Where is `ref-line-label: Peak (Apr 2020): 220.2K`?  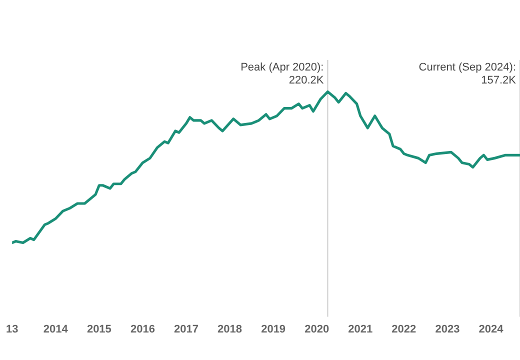 ref-line-label: Peak (Apr 2020): 220.2K is located at coordinates (282, 74).